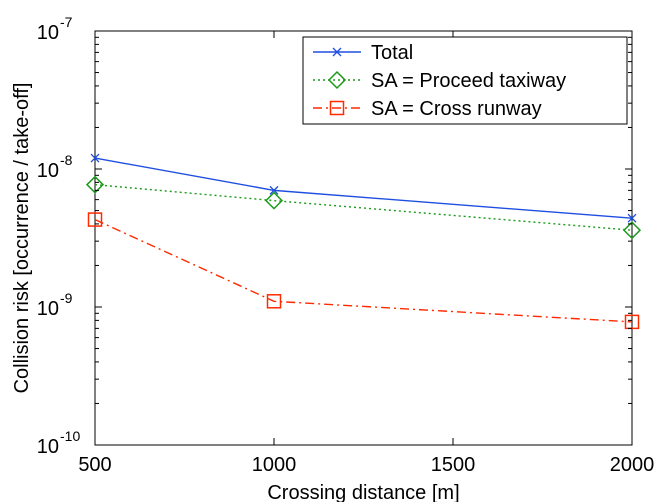 The image size is (659, 502). What do you see at coordinates (468, 81) in the screenshot?
I see `legend-label: SA = Proceed taxiway` at bounding box center [468, 81].